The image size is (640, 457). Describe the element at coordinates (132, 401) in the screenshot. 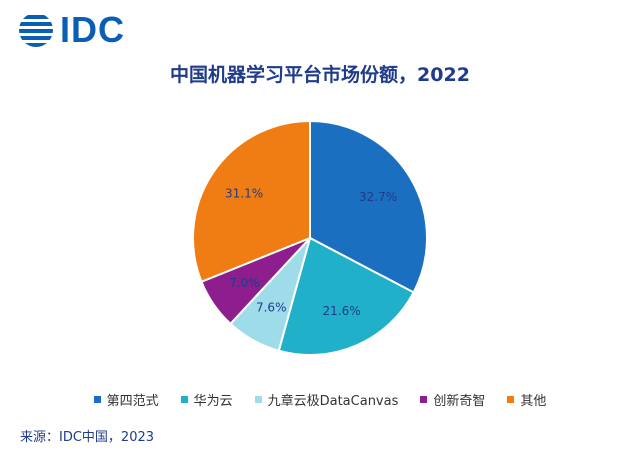

I see `legend-label: 第四范式` at that location.